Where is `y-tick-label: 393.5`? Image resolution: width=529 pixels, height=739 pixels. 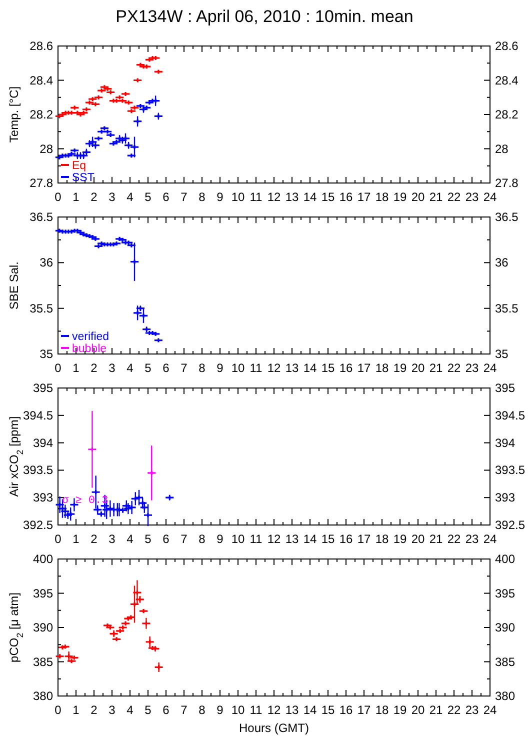 y-tick-label: 393.5 is located at coordinates (38, 470).